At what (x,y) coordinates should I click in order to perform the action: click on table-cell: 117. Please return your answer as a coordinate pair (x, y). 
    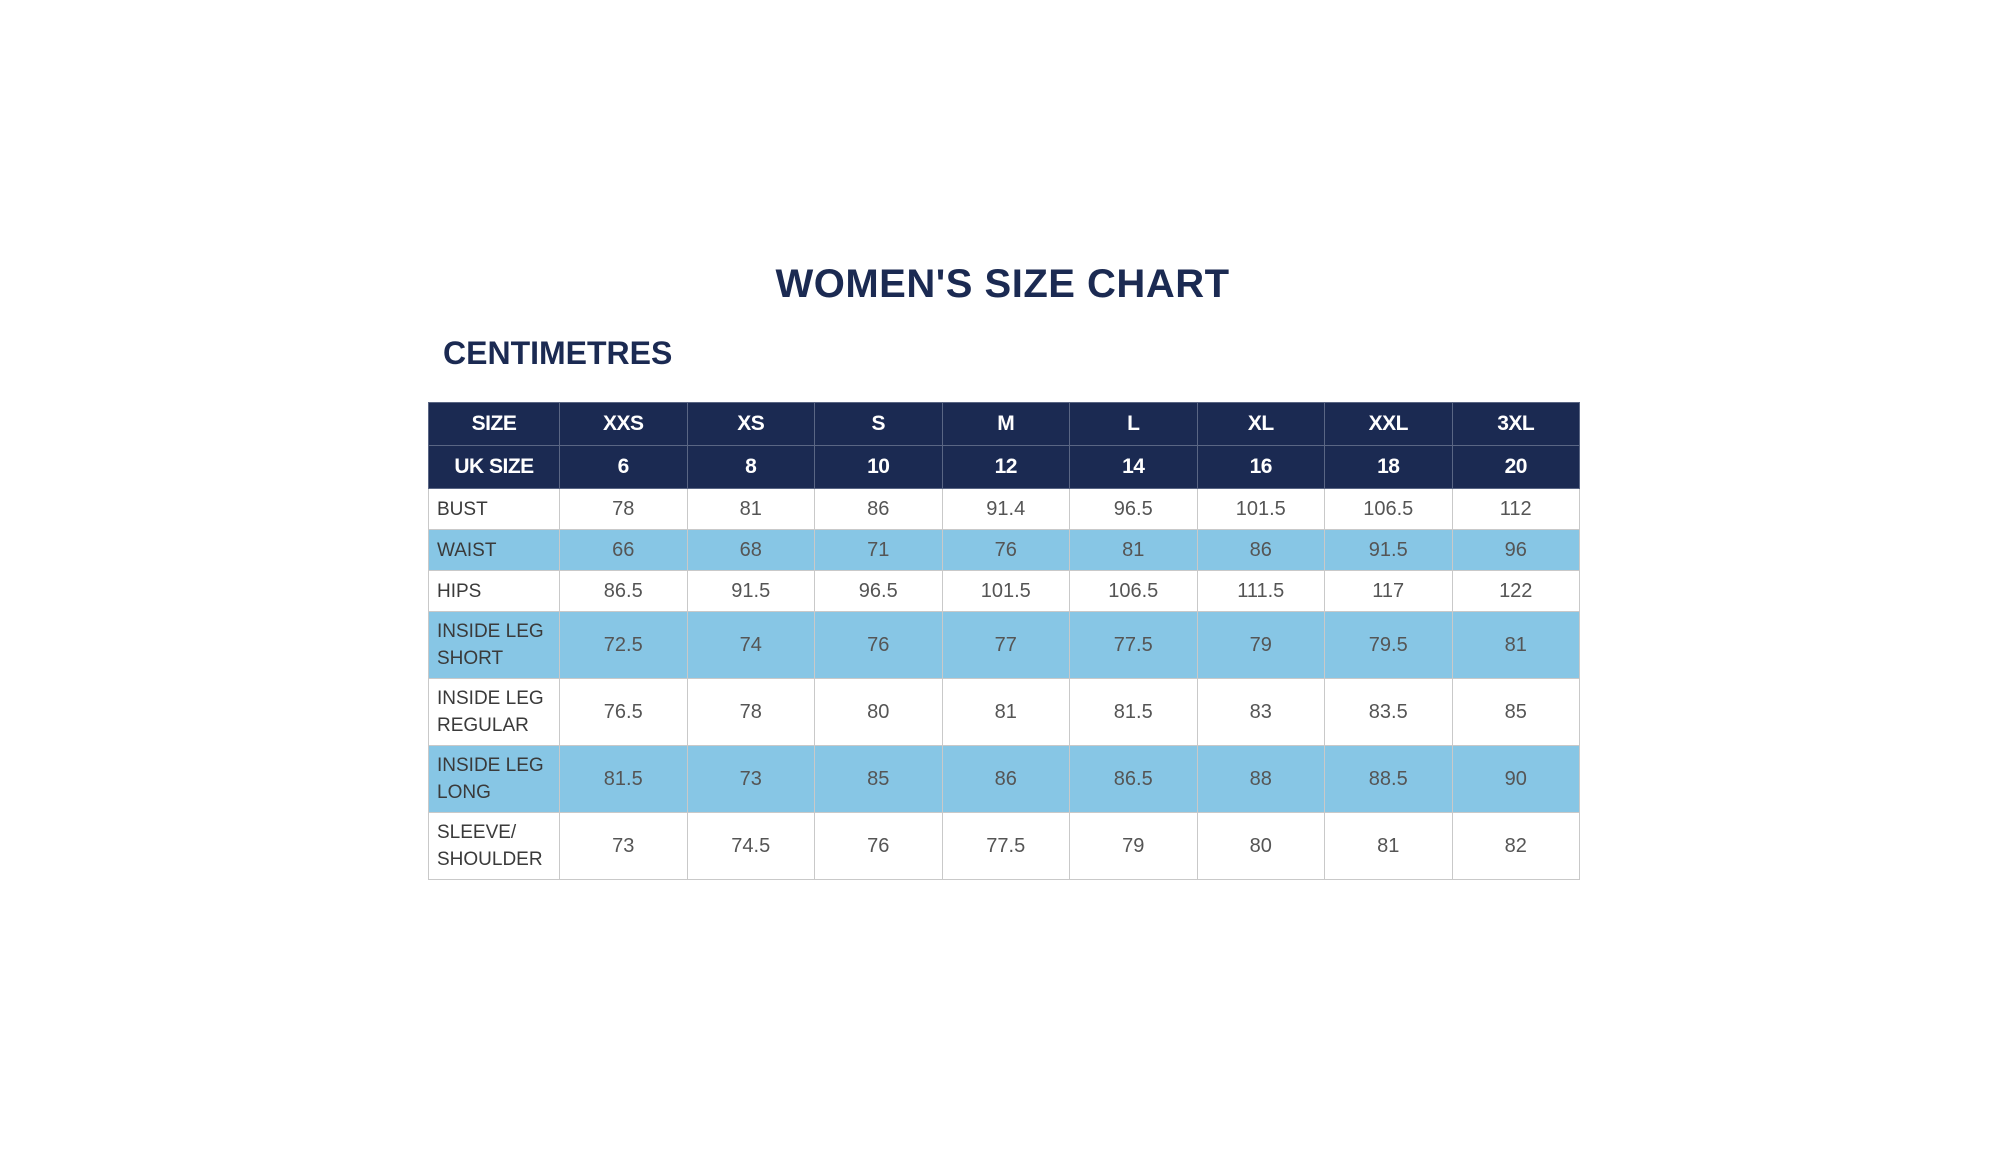
    Looking at the image, I should click on (1388, 591).